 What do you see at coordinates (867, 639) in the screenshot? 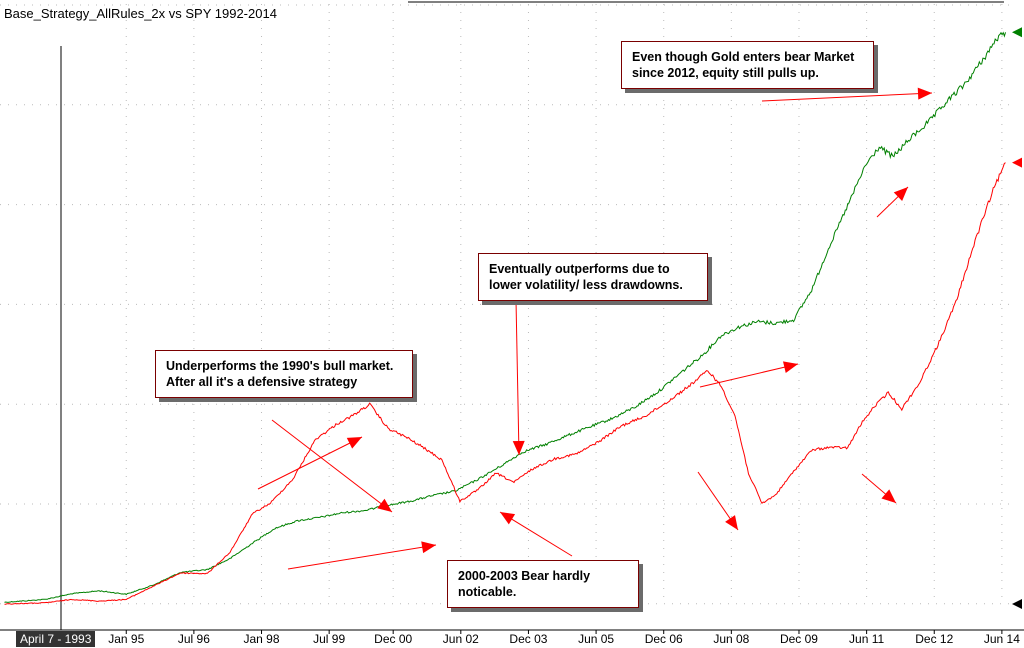
I see `x-tick-label: Jun 11` at bounding box center [867, 639].